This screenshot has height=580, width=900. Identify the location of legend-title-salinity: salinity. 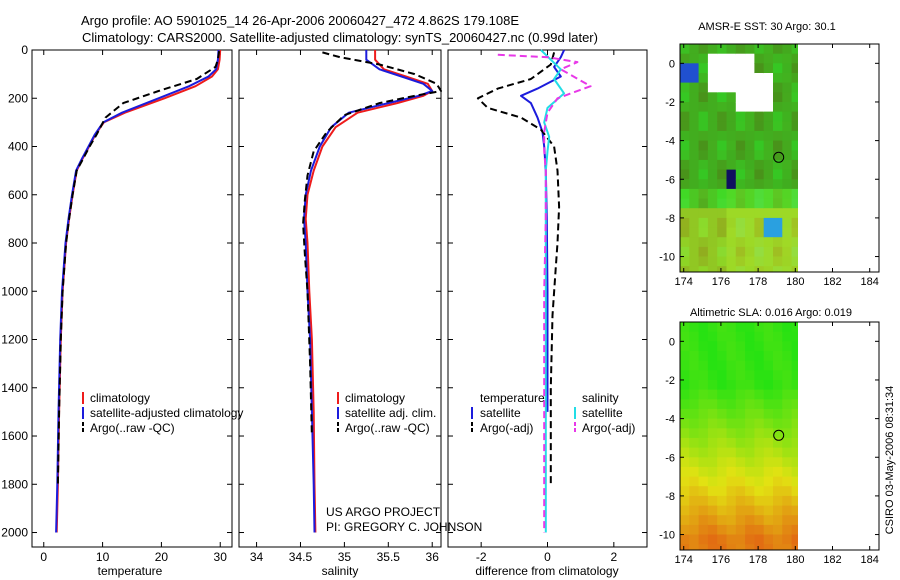
(600, 398).